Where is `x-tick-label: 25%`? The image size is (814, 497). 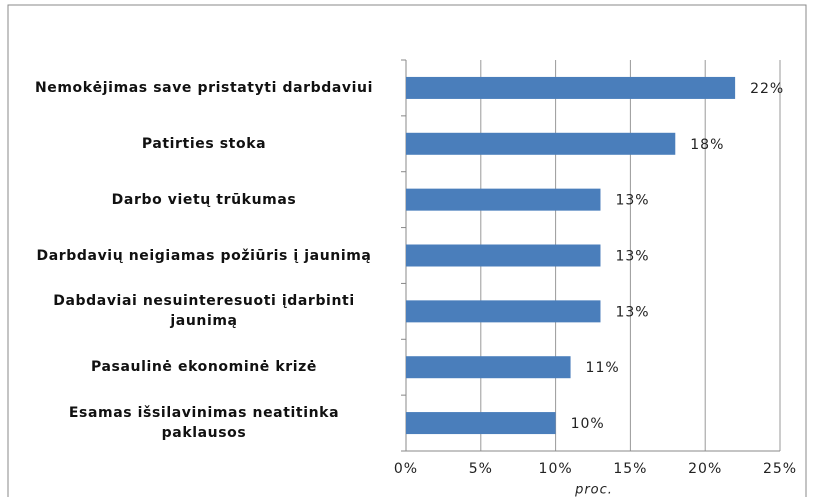
x-tick-label: 25% is located at coordinates (780, 469).